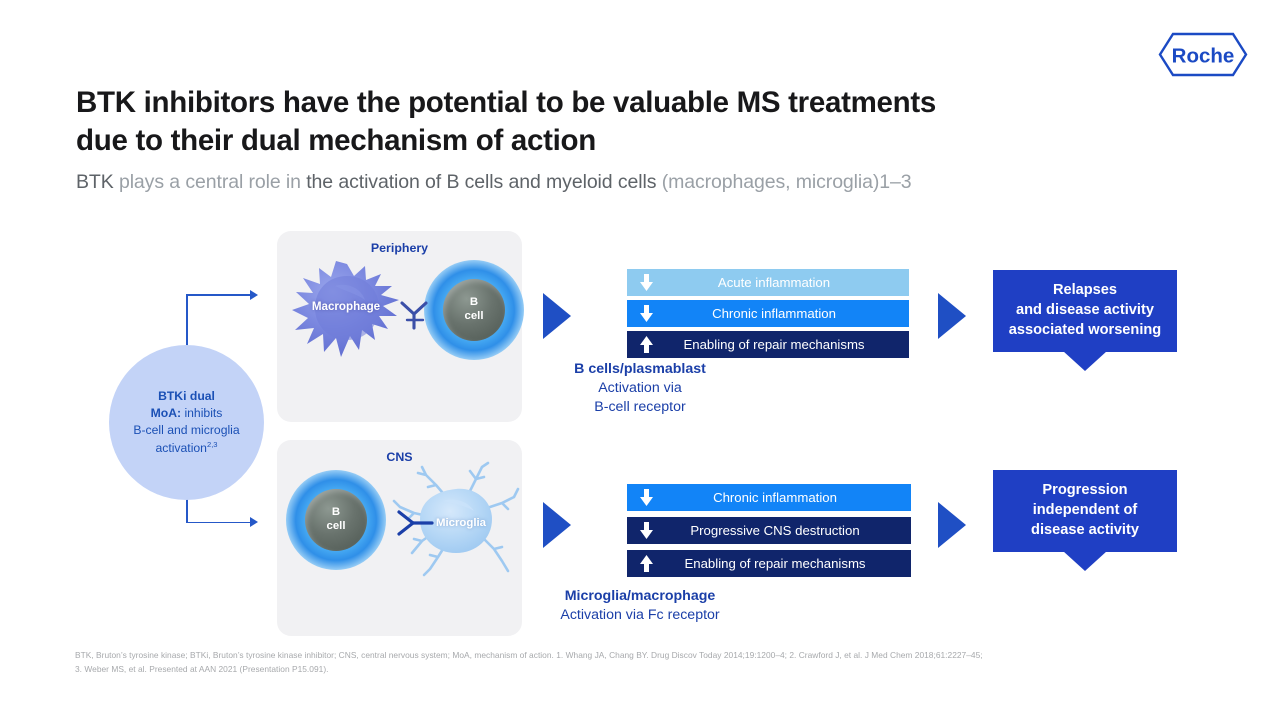 Image resolution: width=1280 pixels, height=720 pixels. Describe the element at coordinates (1085, 490) in the screenshot. I see `callout-progression-line1: Progression` at that location.